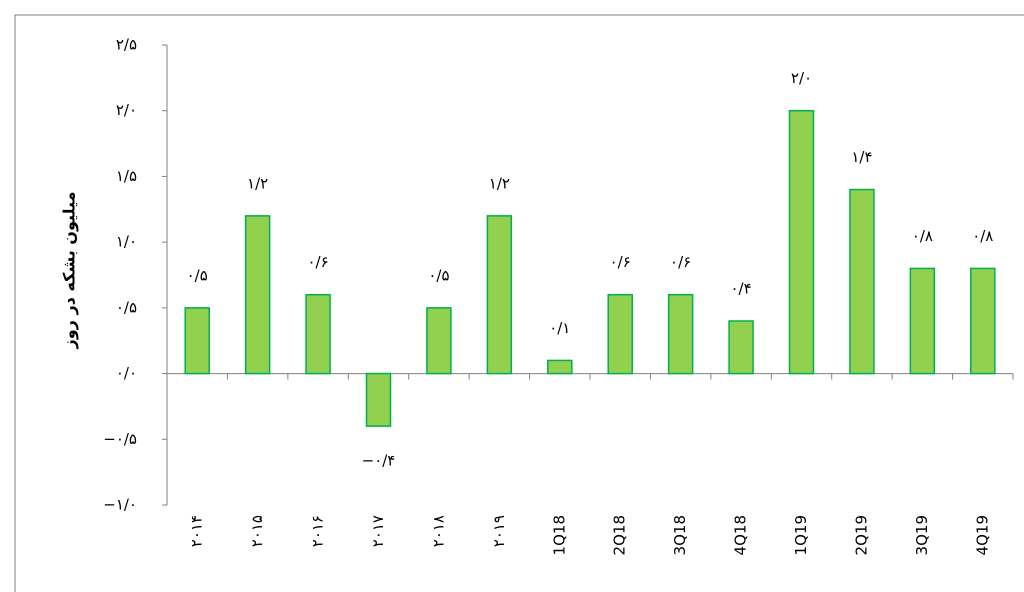 This screenshot has width=1024, height=592. I want to click on value-label: ۰/۱, so click(559, 328).